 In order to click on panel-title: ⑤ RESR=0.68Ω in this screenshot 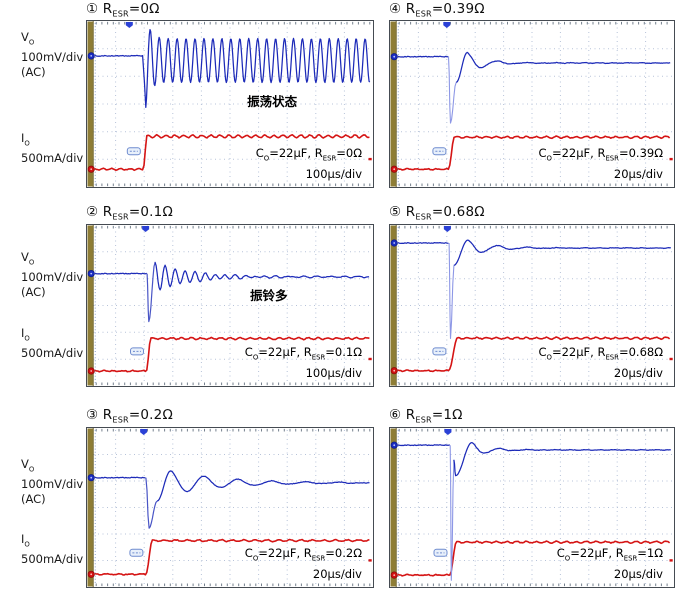, I will do `click(437, 213)`.